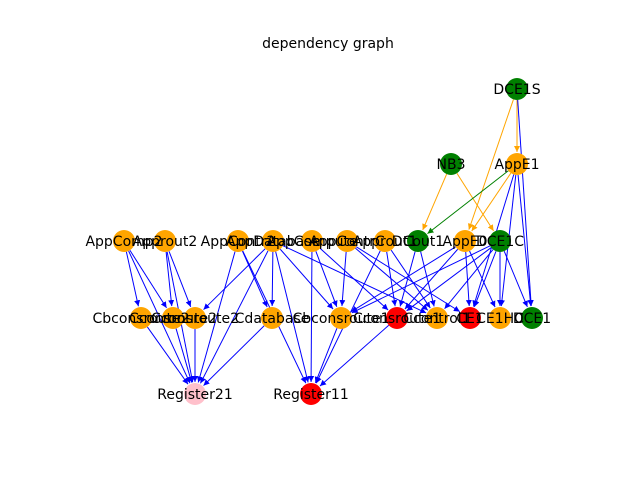 The width and height of the screenshot is (640, 480). I want to click on node-DCE1C, so click(500, 241).